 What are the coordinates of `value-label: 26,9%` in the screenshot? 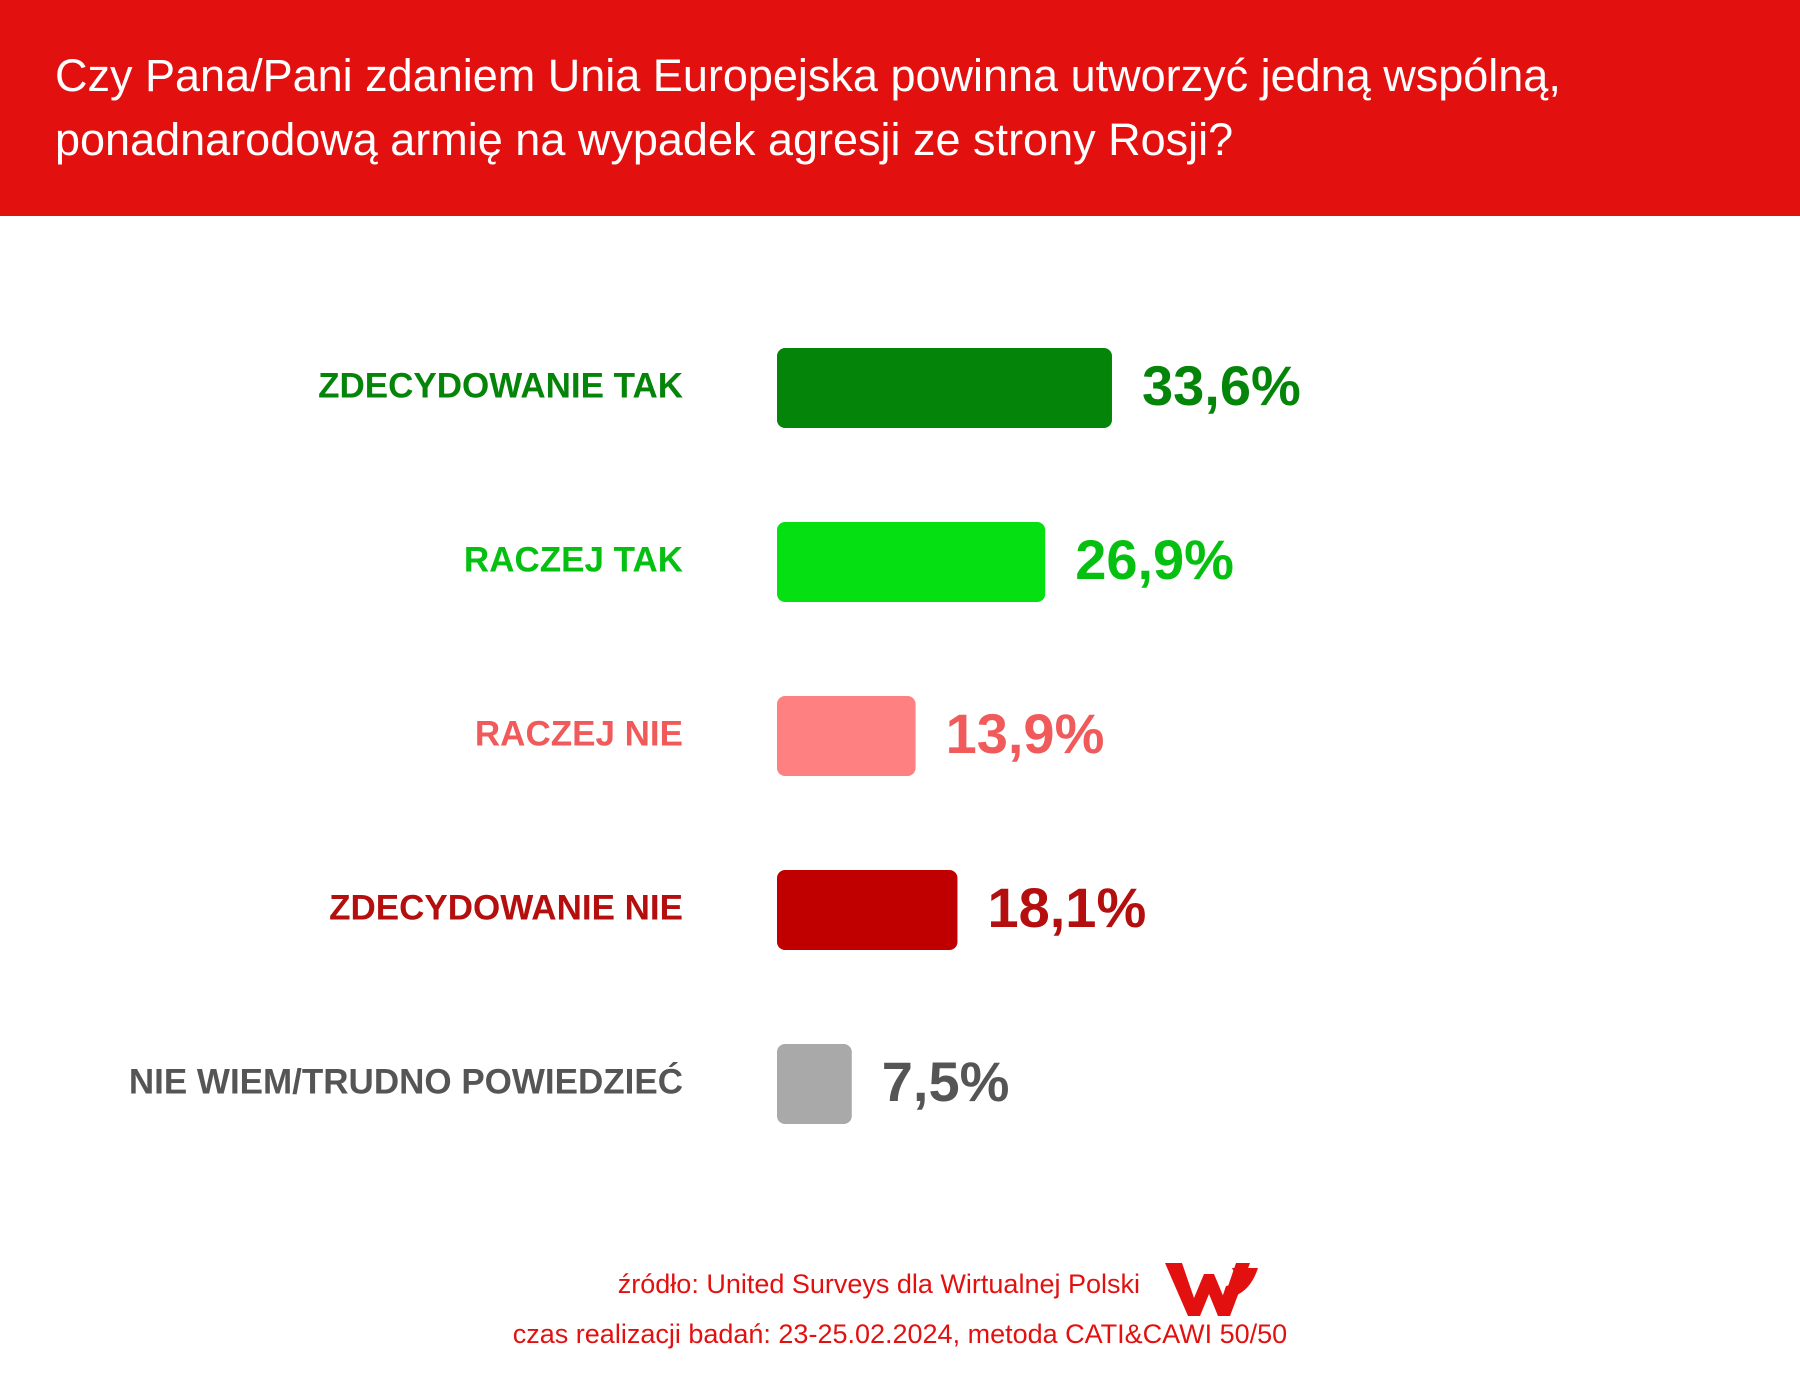 It's located at (1154, 559).